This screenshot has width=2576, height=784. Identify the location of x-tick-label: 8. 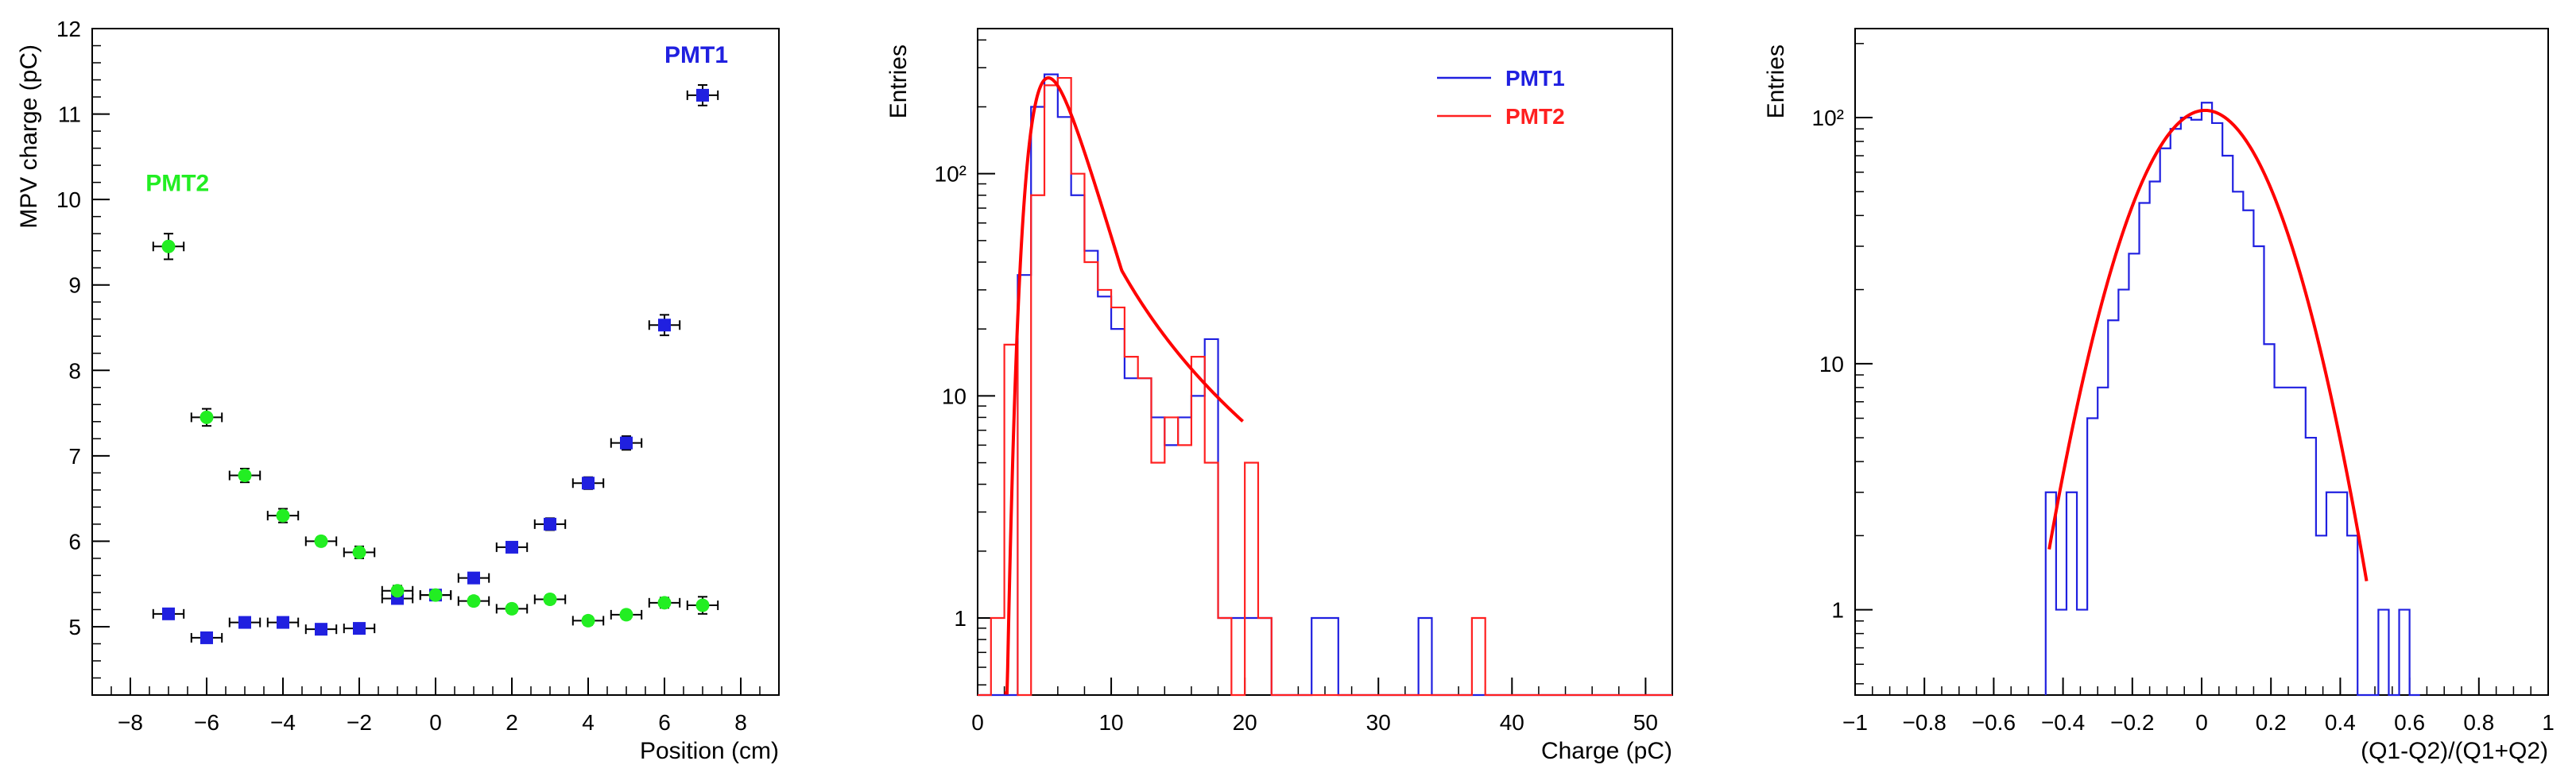
(740, 723).